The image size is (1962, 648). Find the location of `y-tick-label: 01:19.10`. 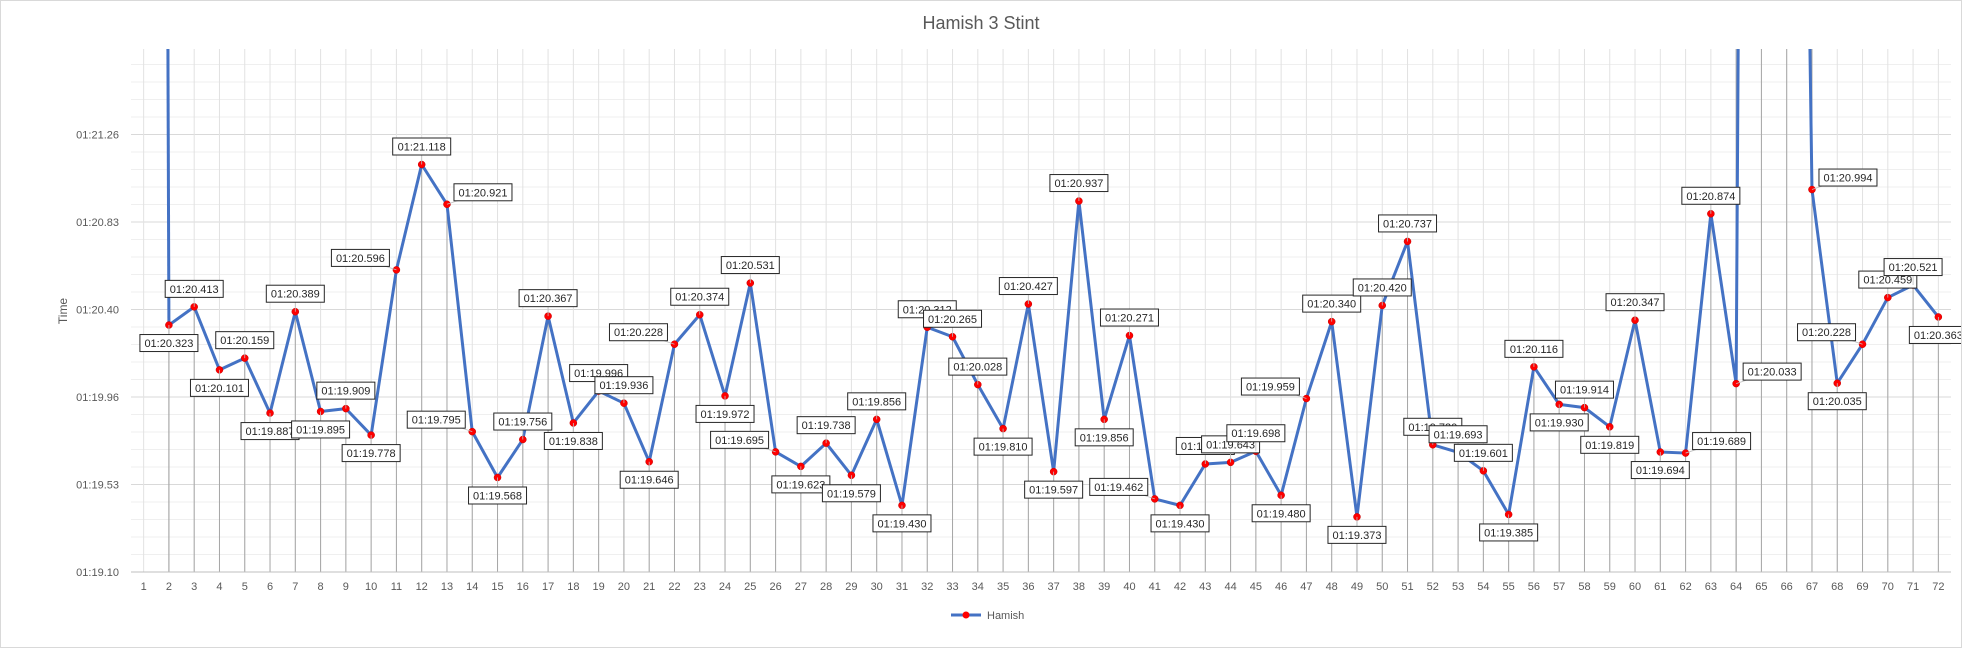

y-tick-label: 01:19.10 is located at coordinates (97, 573).